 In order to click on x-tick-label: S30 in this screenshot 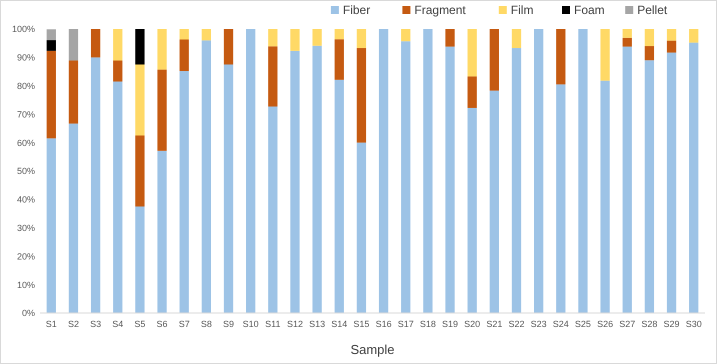, I will do `click(694, 324)`.